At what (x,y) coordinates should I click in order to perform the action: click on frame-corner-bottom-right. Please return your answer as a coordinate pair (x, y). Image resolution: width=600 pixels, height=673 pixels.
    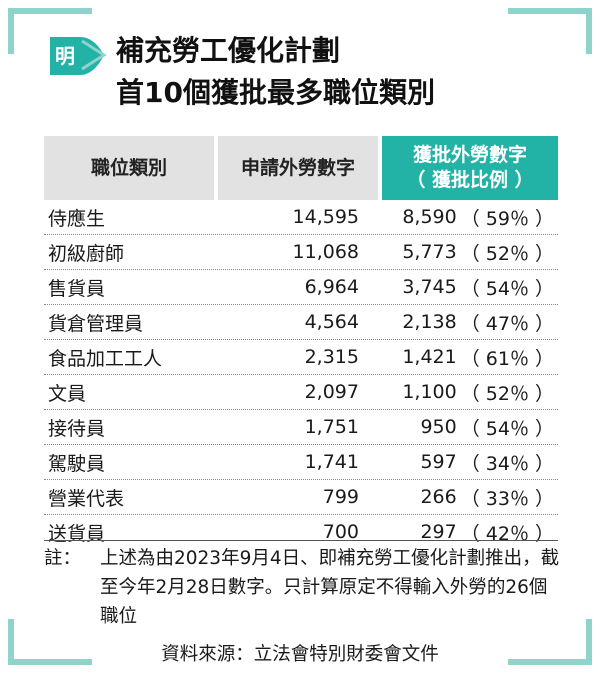
    Looking at the image, I should click on (550, 642).